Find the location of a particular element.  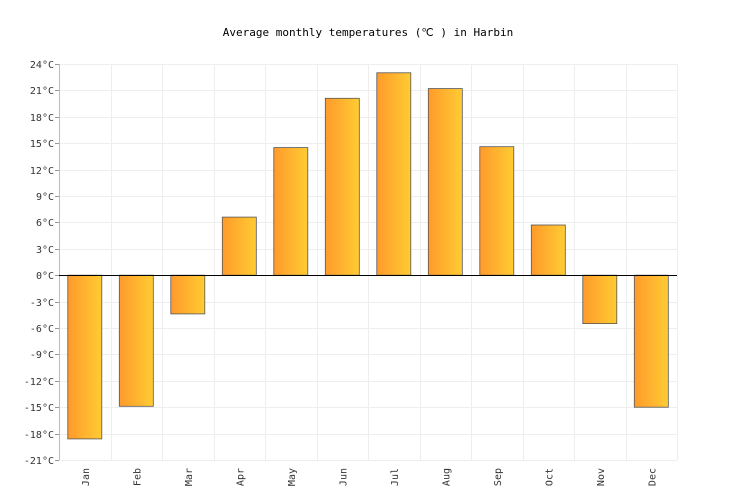

bar-may is located at coordinates (291, 211).